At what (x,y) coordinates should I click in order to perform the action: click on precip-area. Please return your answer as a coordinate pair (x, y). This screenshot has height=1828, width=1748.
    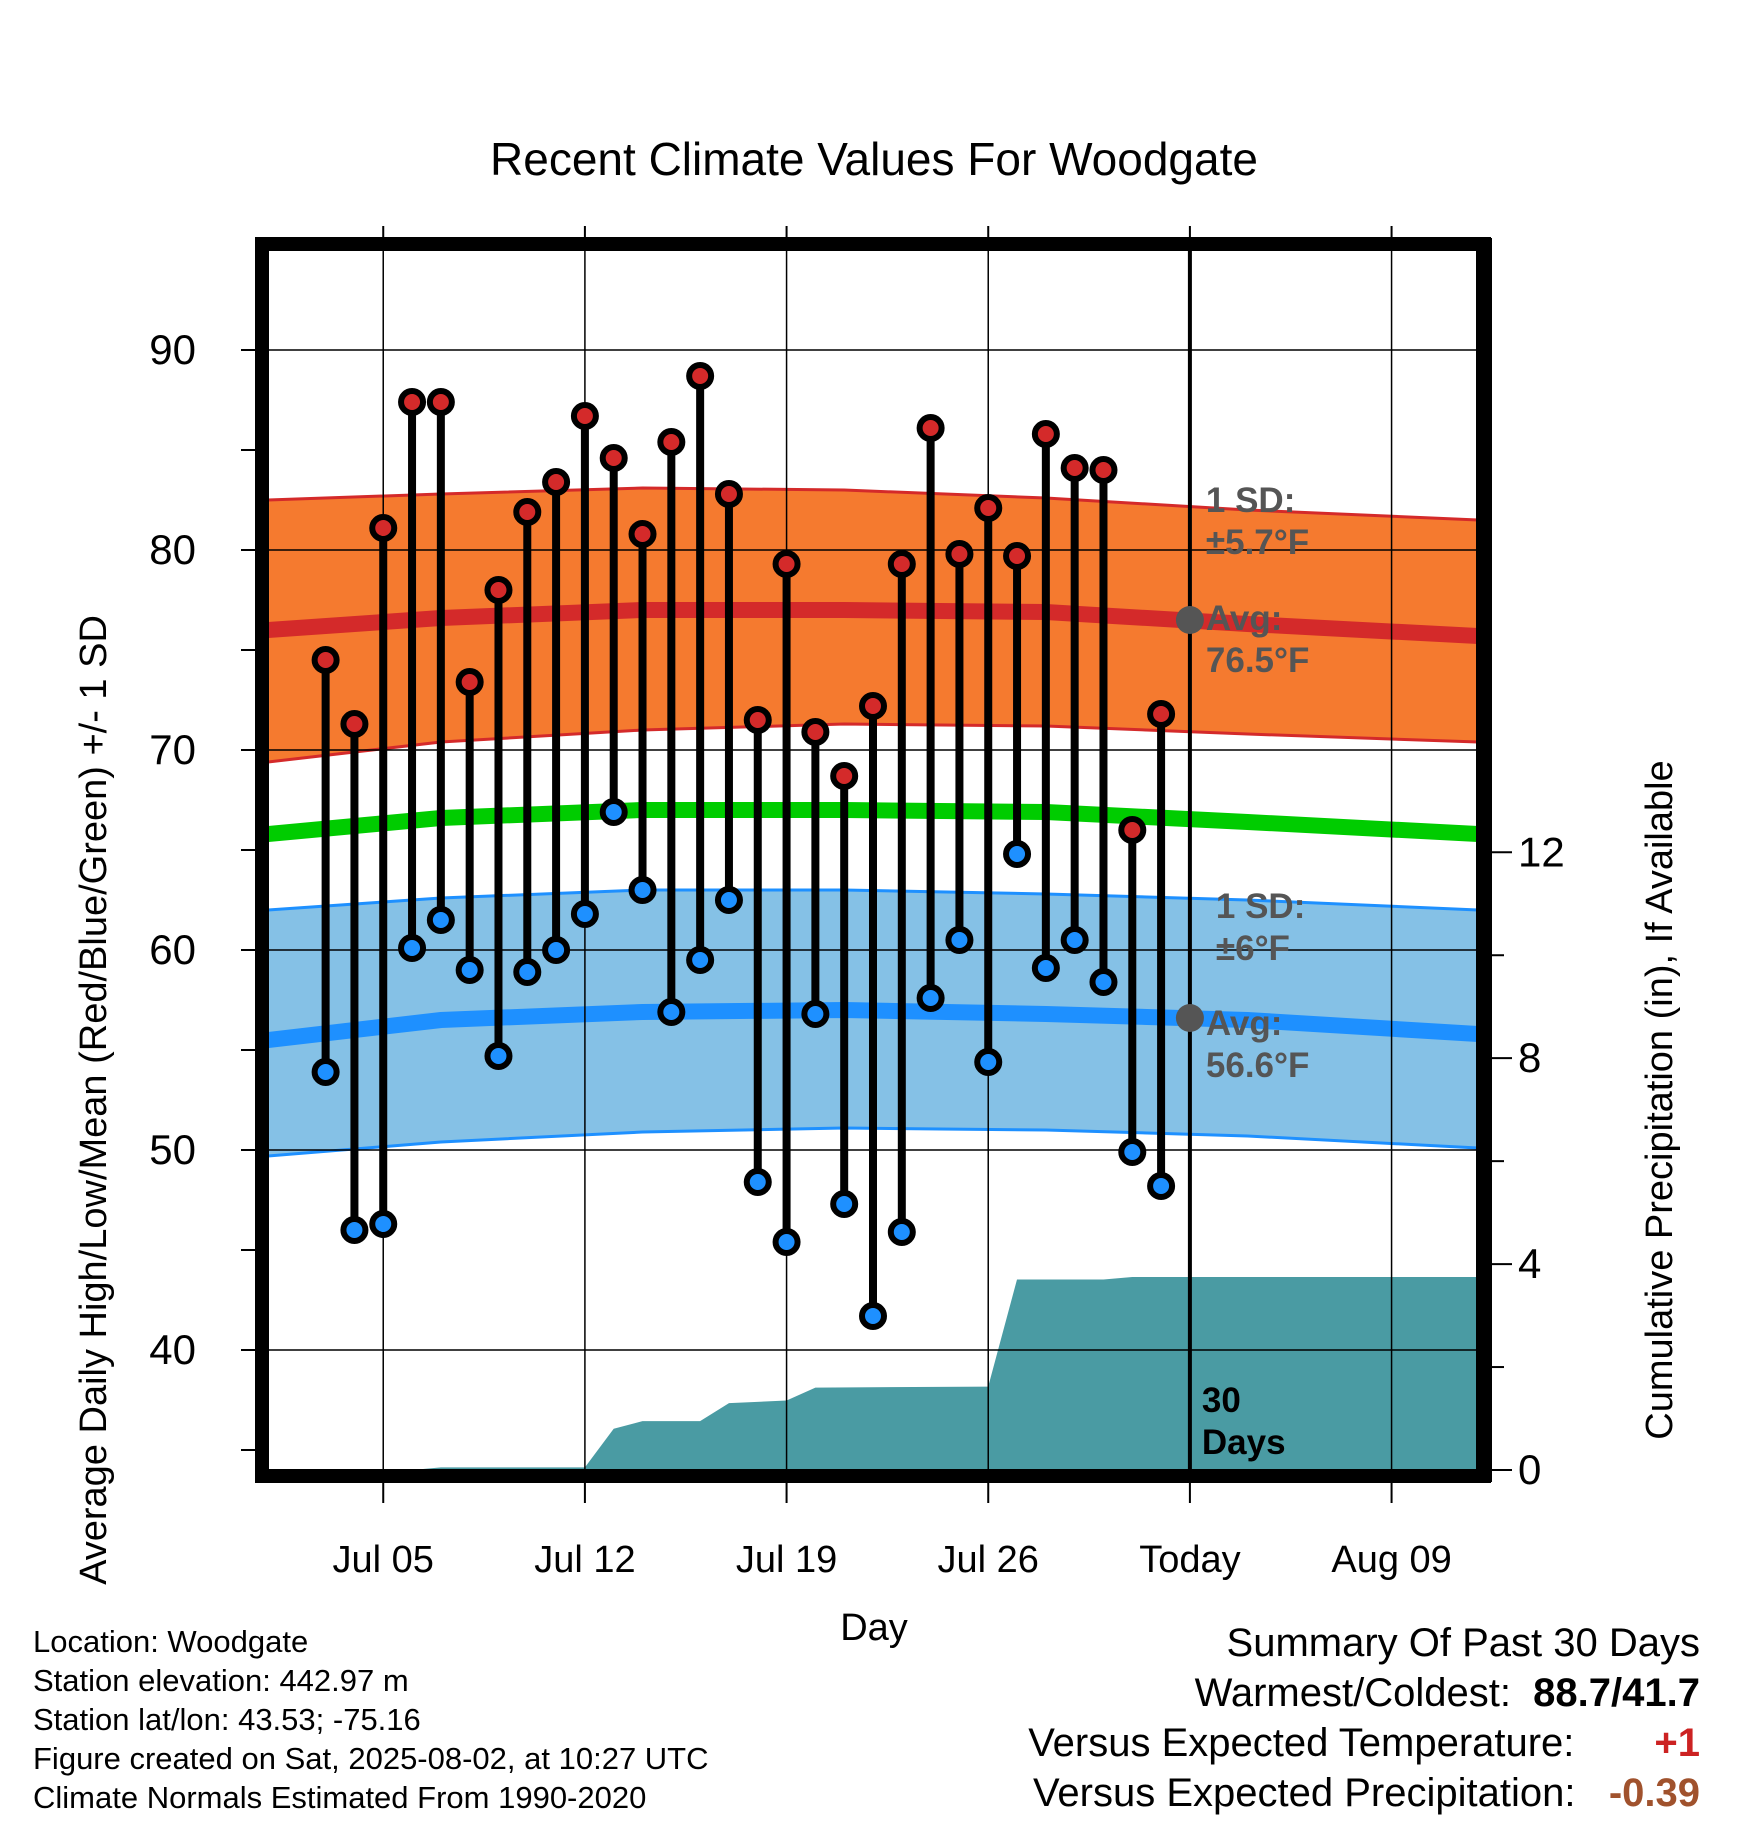
    Looking at the image, I should click on (873, 1373).